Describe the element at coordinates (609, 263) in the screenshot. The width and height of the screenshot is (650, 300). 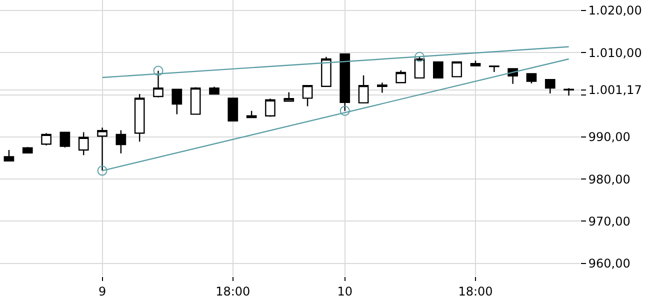
I see `y-tick-label: 960,00` at that location.